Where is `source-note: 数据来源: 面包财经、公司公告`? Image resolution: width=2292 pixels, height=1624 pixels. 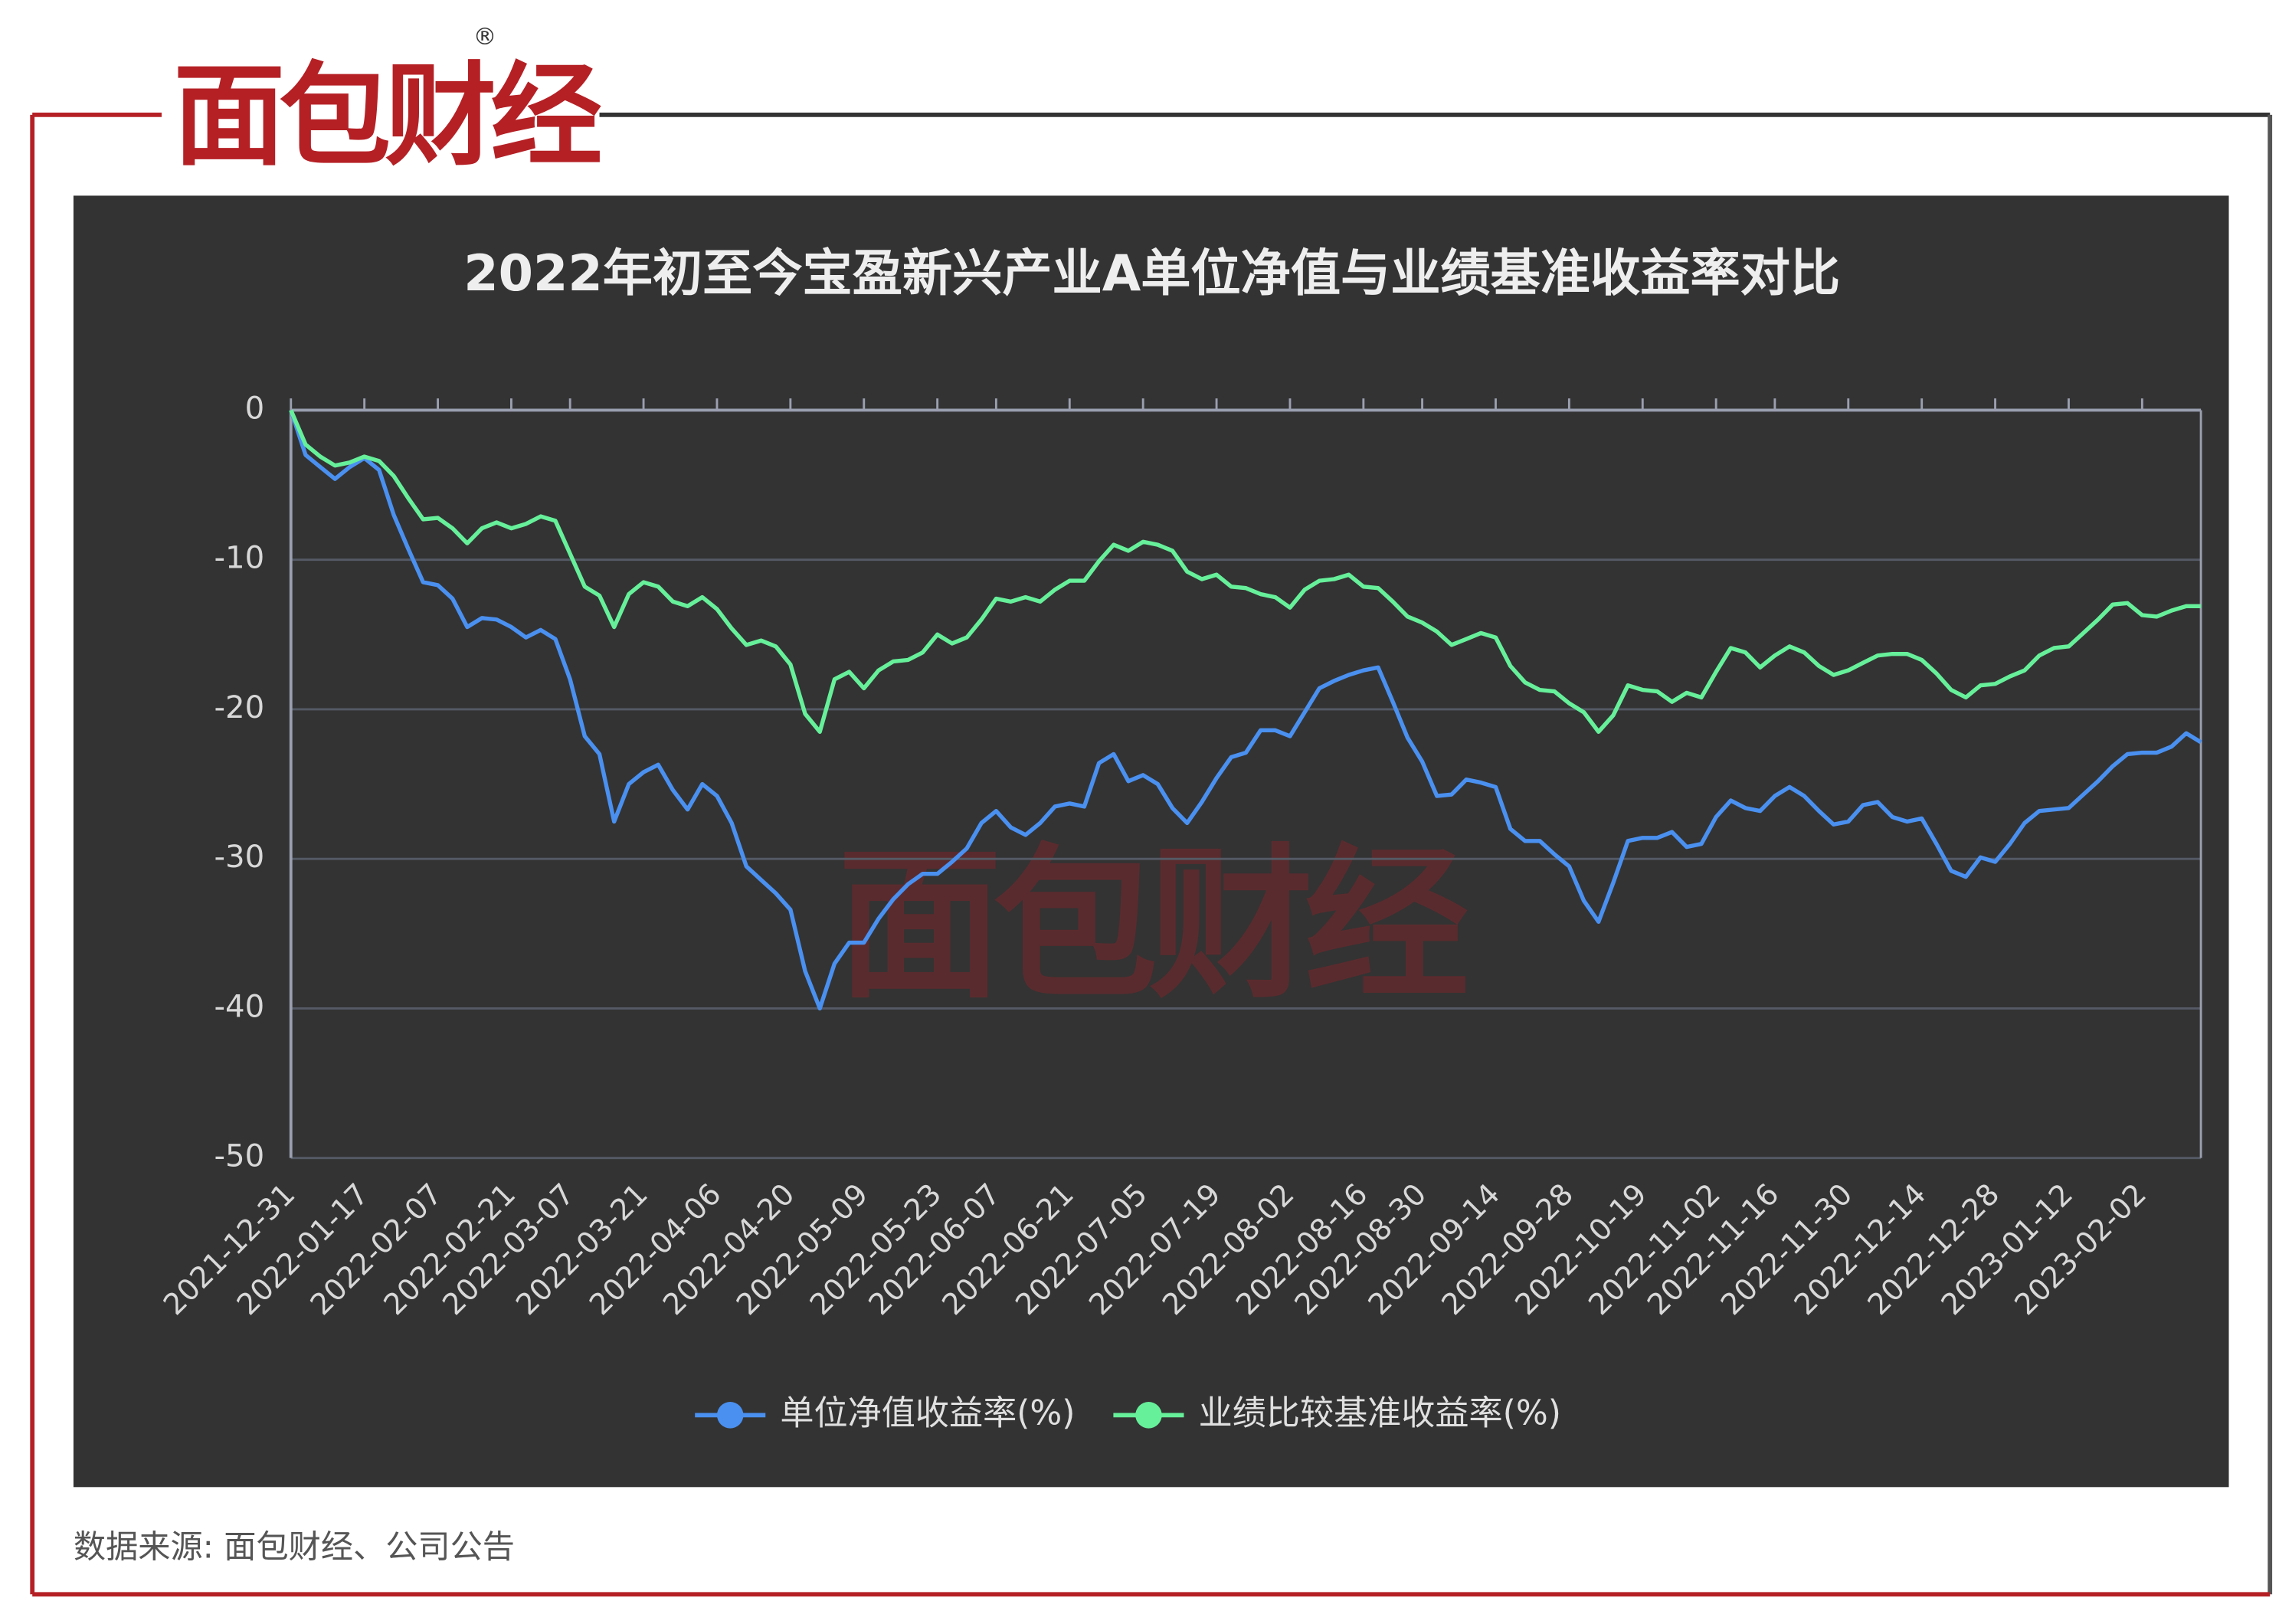 source-note: 数据来源: 面包财经、公司公告 is located at coordinates (294, 1546).